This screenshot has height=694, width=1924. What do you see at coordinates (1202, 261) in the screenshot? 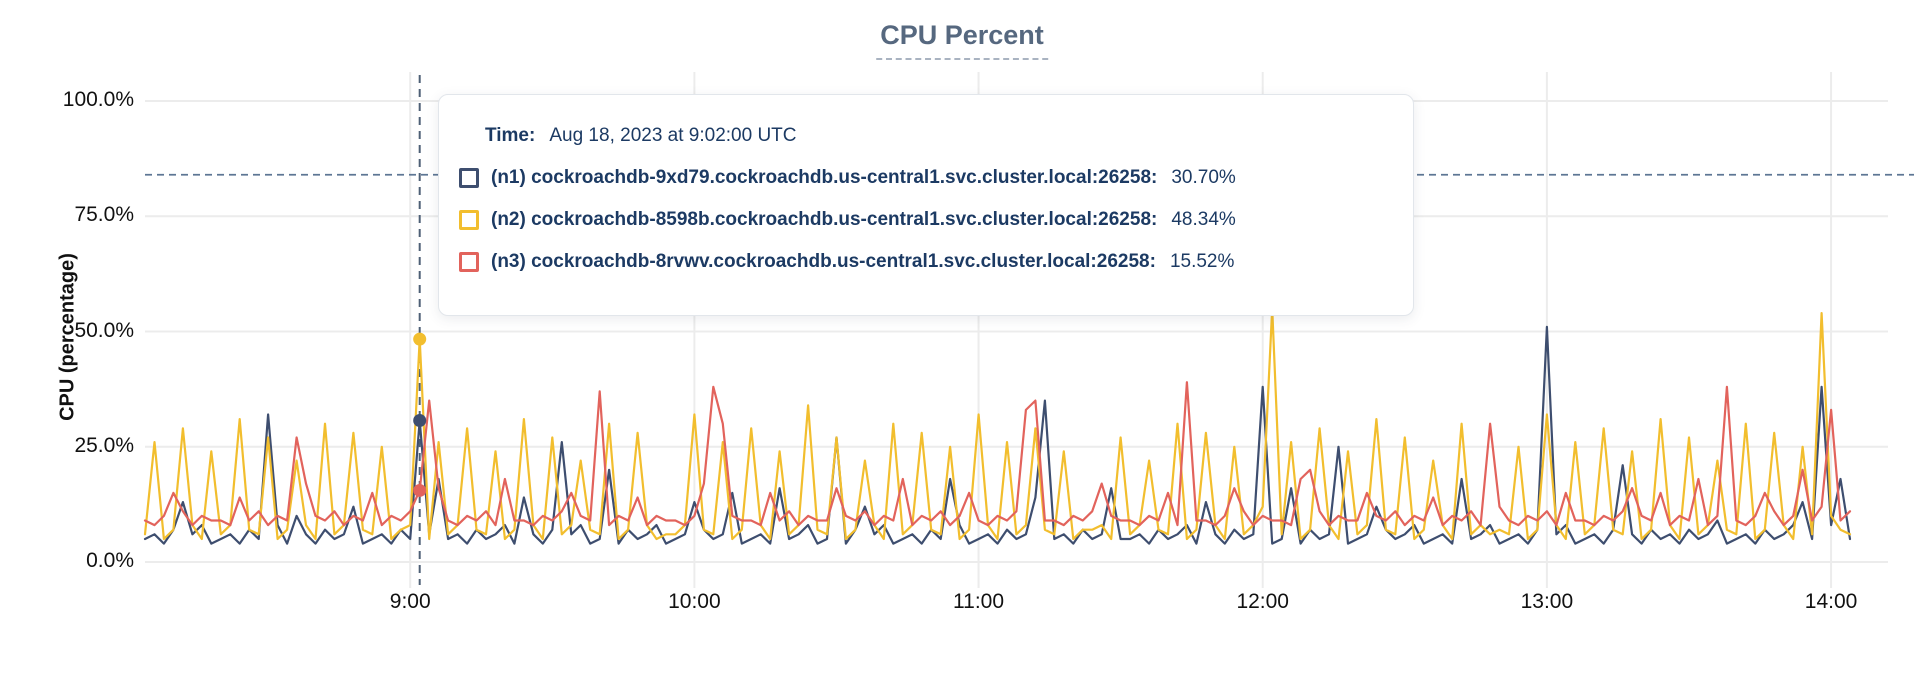
I see `series-n3-value: 15.52%` at bounding box center [1202, 261].